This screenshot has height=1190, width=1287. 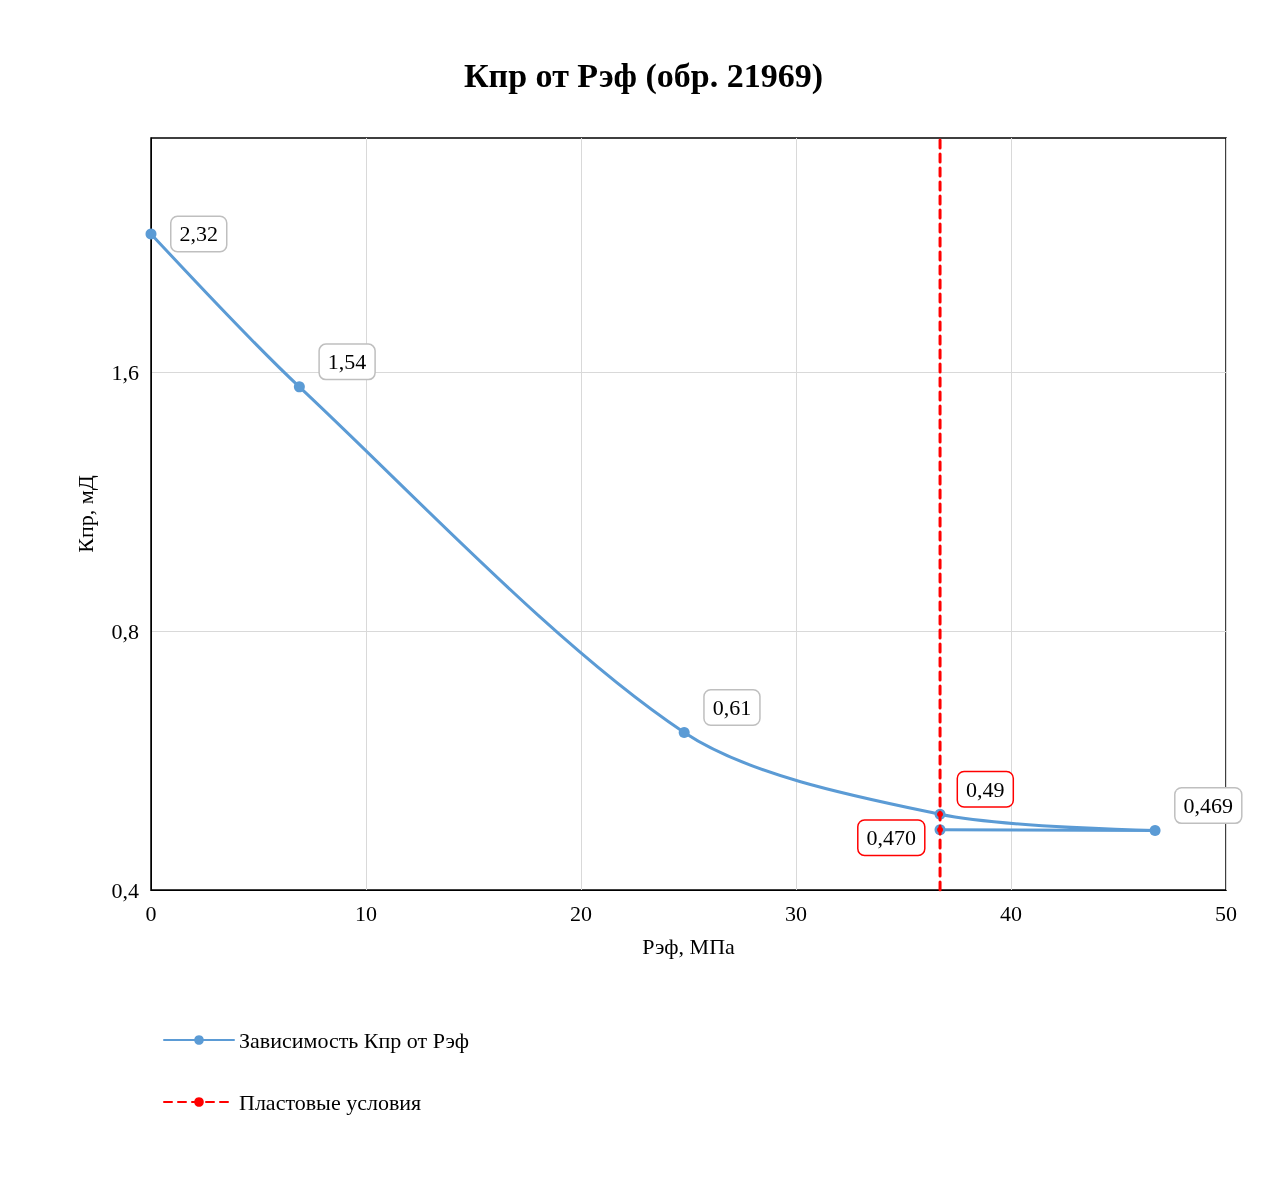 I want to click on x-tick-label: 30, so click(x=796, y=913).